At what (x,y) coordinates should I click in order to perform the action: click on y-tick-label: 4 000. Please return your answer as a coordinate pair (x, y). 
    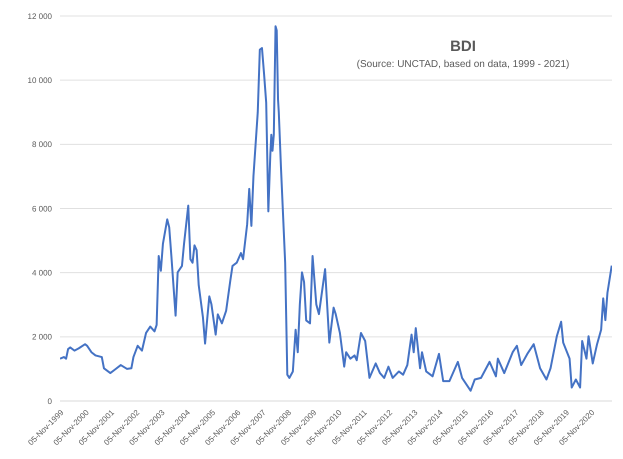
    Looking at the image, I should click on (42, 273).